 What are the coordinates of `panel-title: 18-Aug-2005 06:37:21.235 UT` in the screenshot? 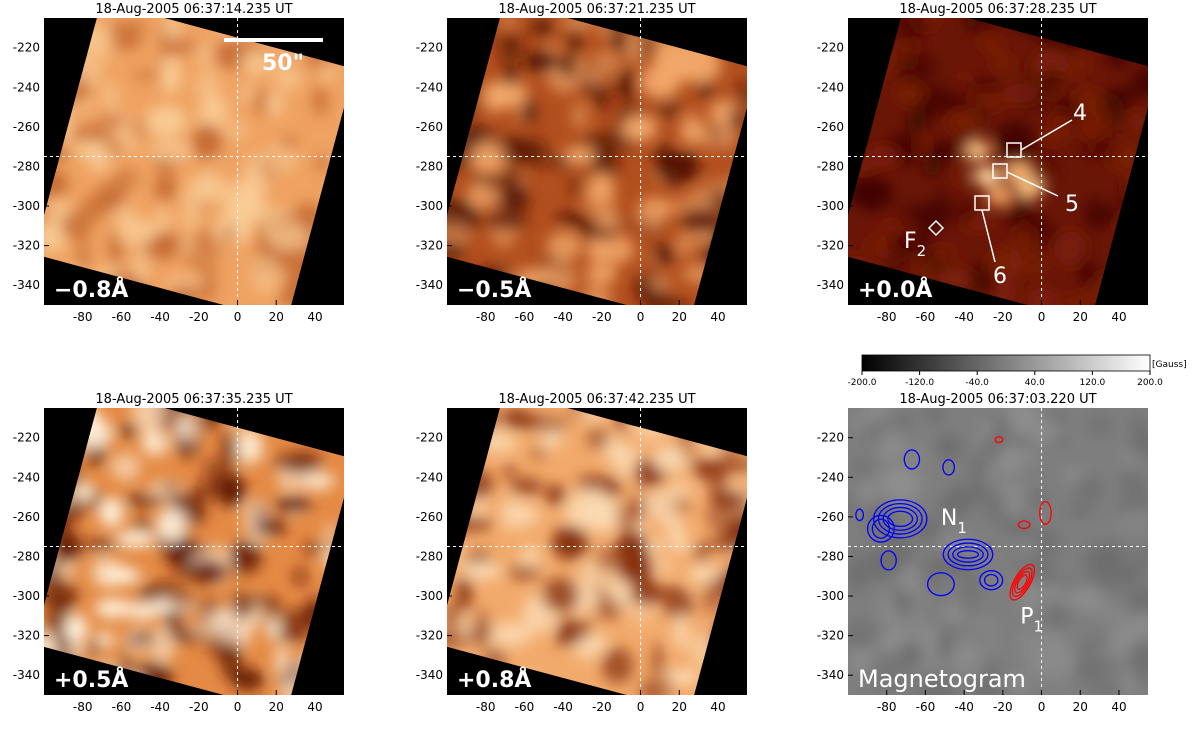 It's located at (596, 9).